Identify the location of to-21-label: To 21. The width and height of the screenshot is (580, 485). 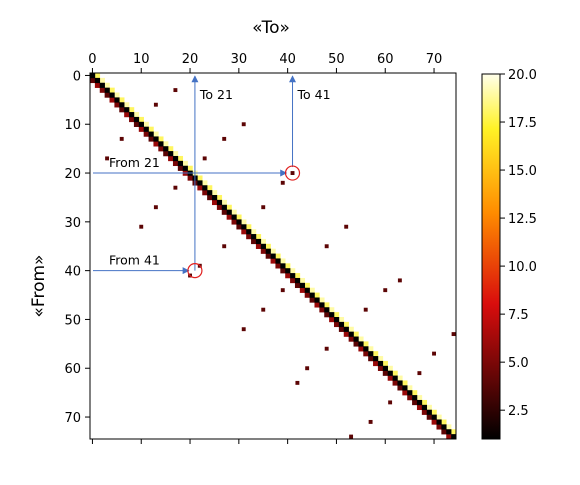
(216, 94).